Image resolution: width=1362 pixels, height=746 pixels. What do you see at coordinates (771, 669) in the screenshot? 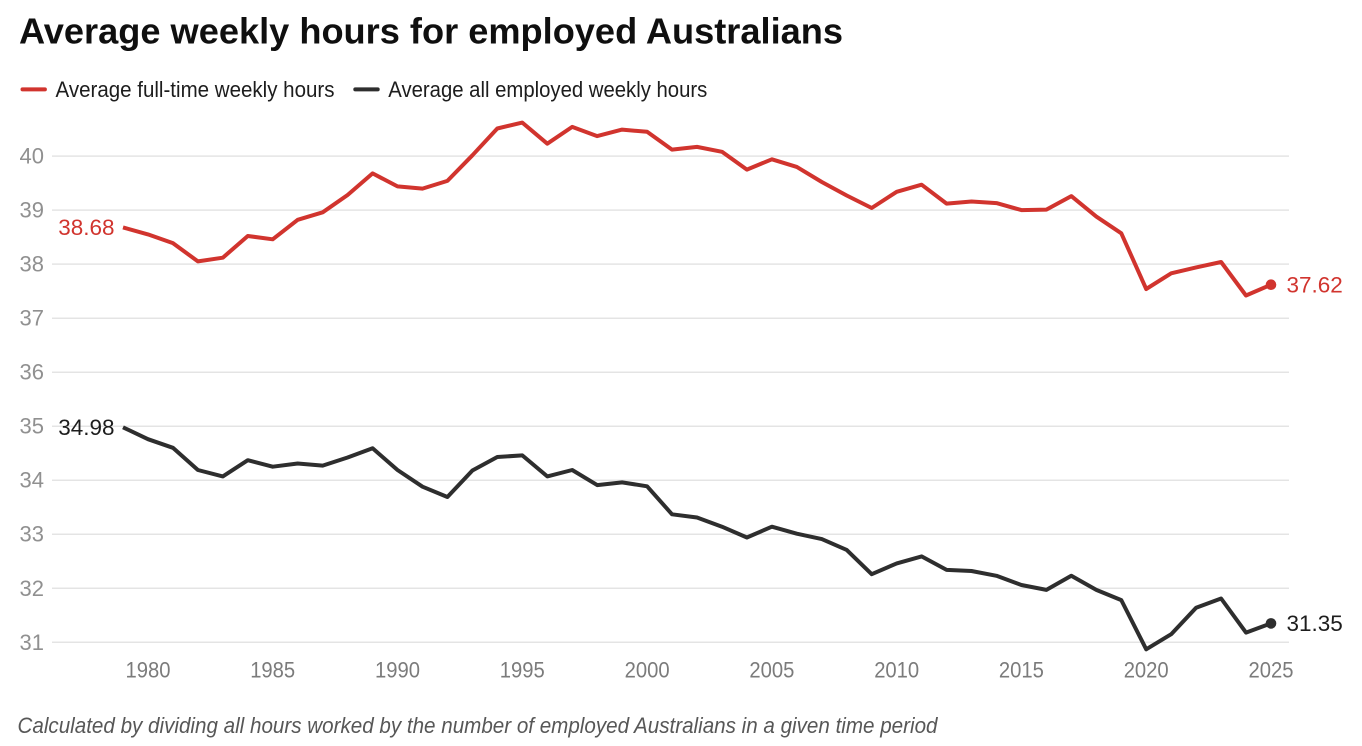
I see `svg-text: 2005` at bounding box center [771, 669].